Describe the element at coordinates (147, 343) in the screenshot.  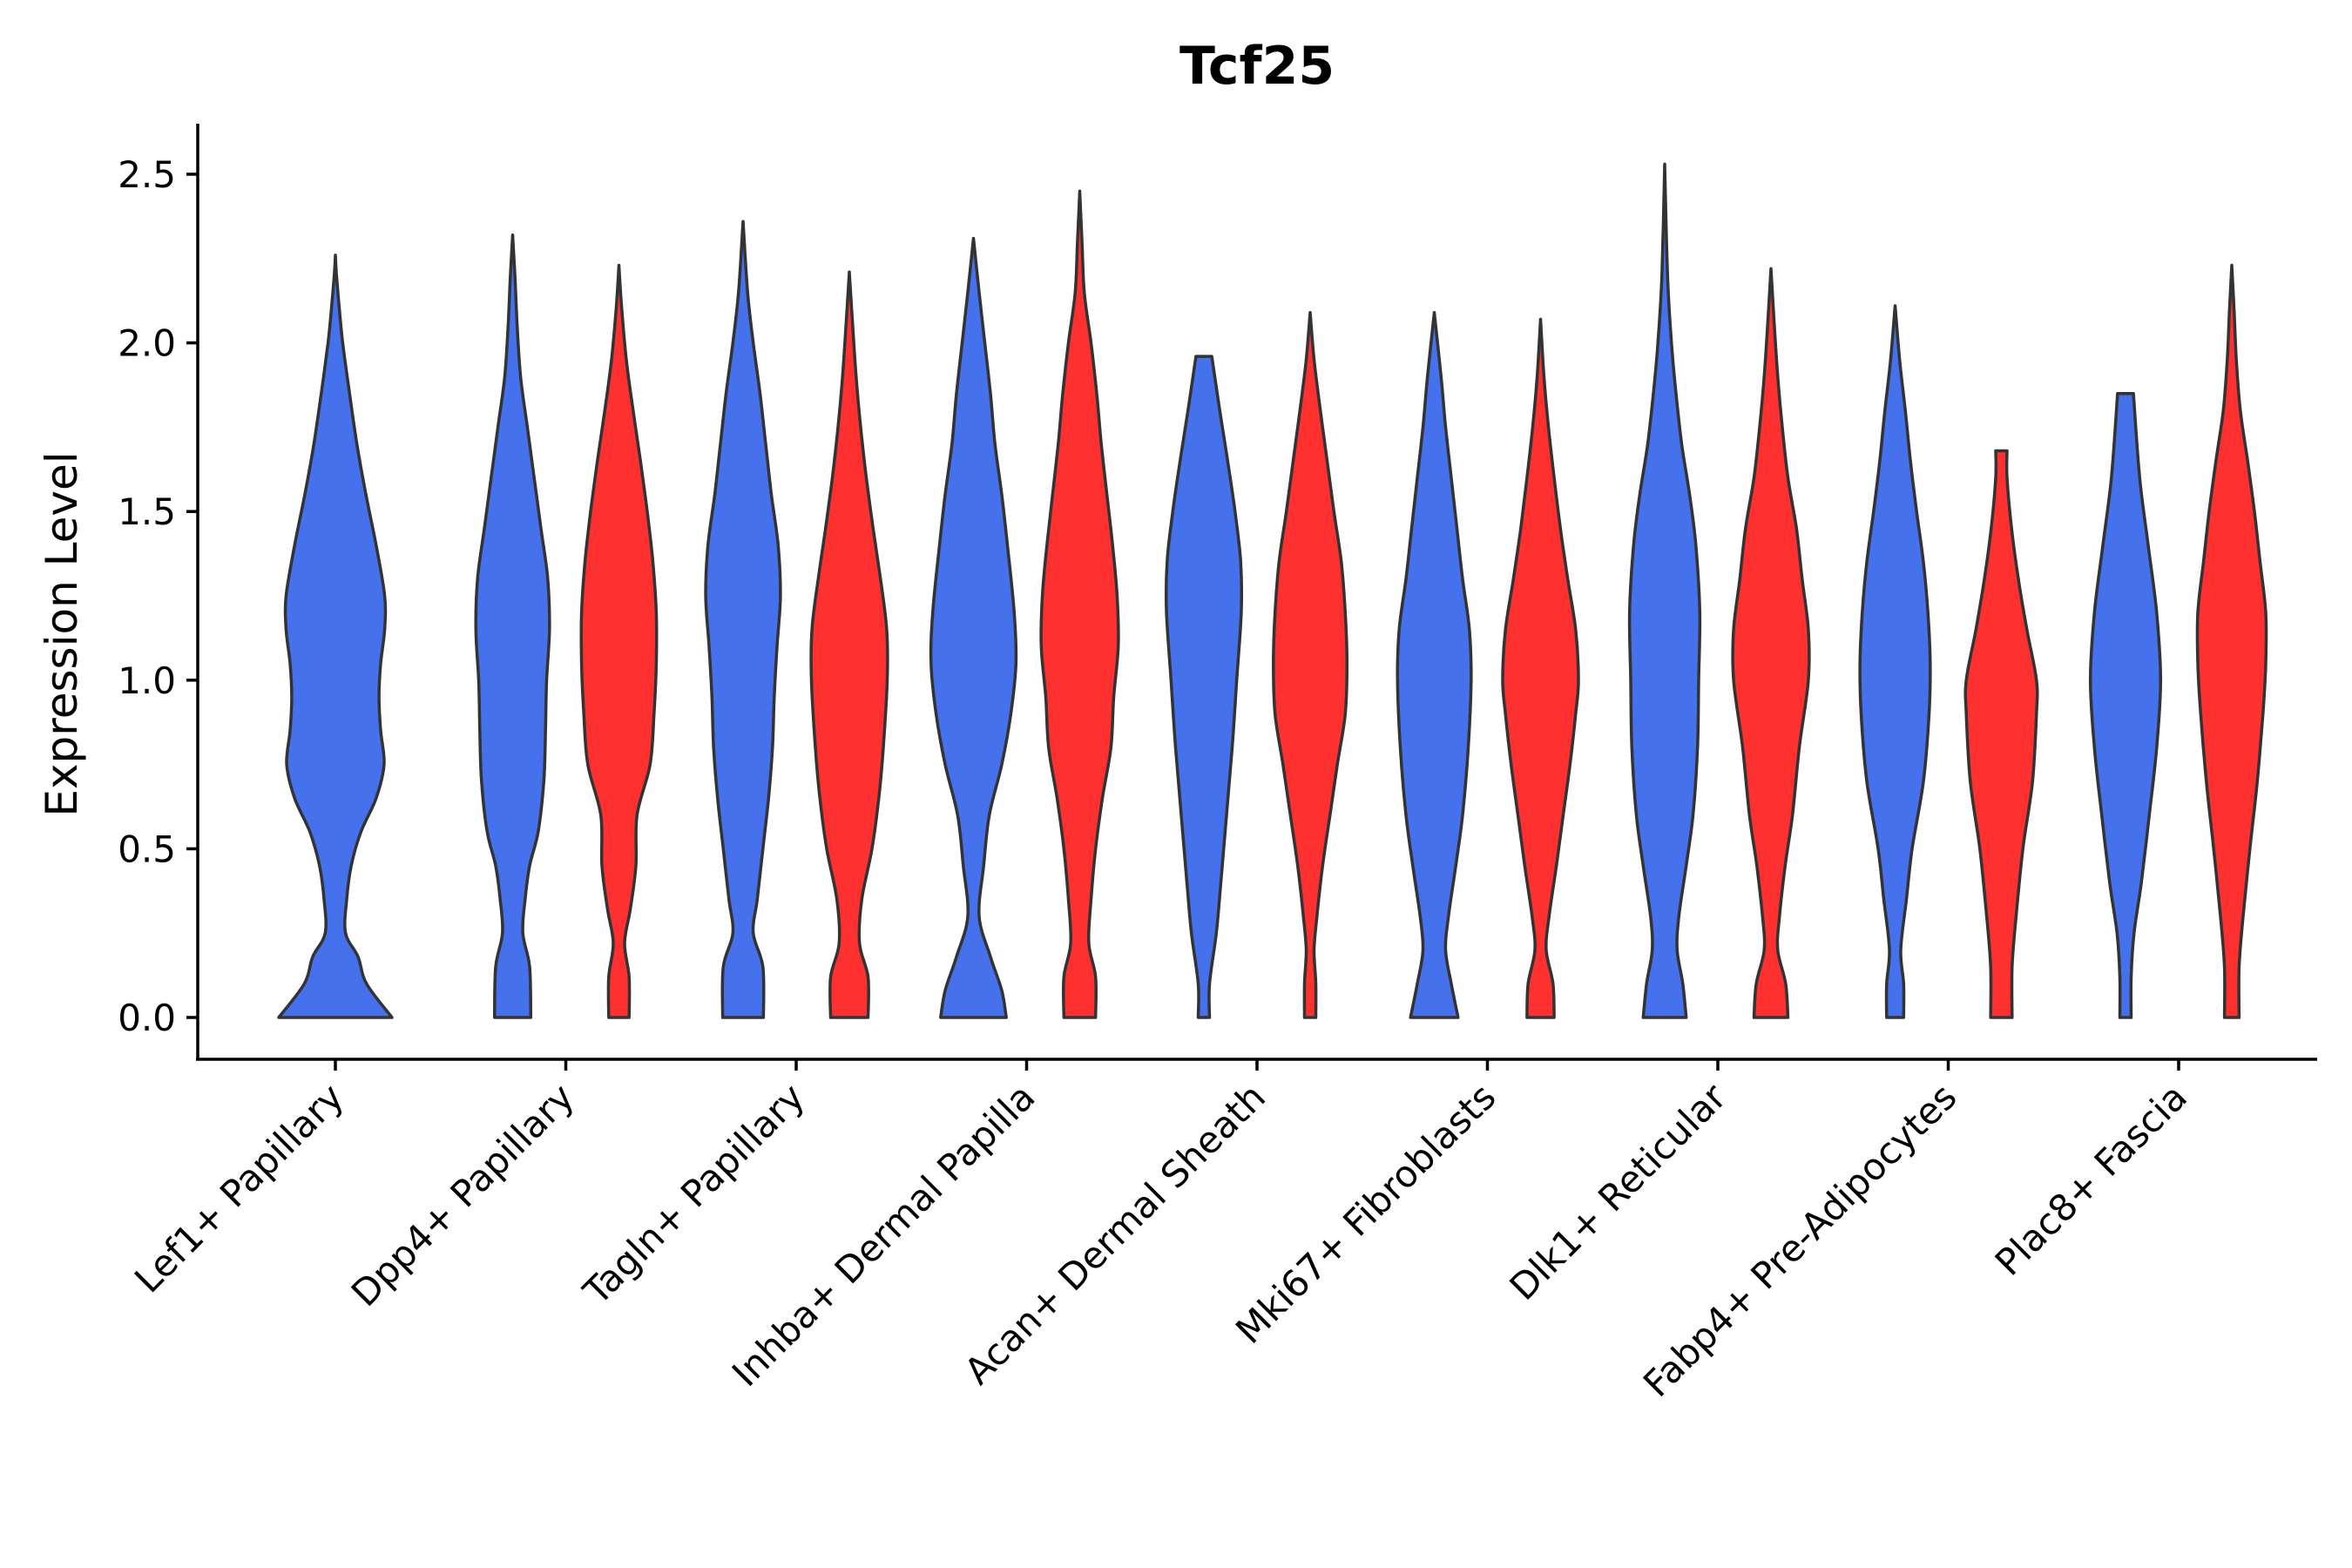
I see `y-tick-label: 2.0` at that location.